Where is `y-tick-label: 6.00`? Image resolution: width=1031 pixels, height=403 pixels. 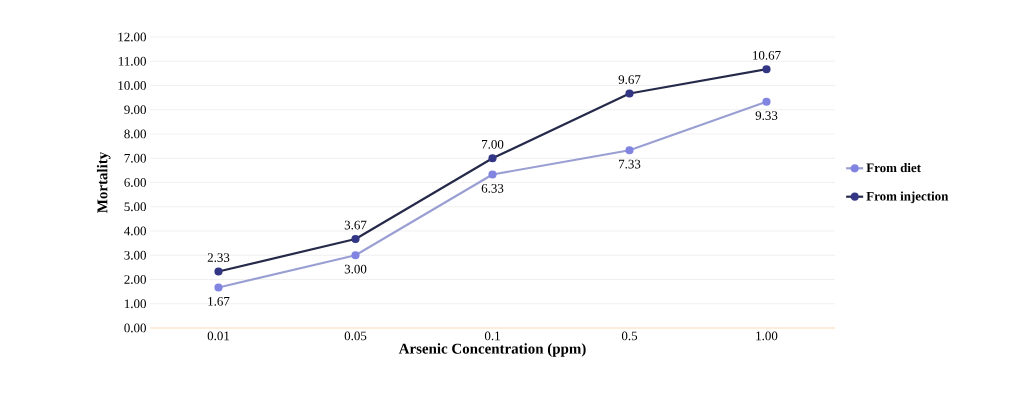 y-tick-label: 6.00 is located at coordinates (135, 182).